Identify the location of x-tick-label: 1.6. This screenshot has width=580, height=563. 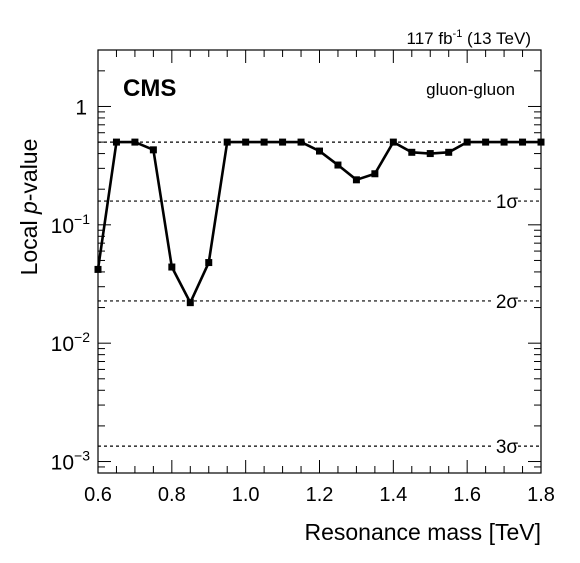
(467, 495).